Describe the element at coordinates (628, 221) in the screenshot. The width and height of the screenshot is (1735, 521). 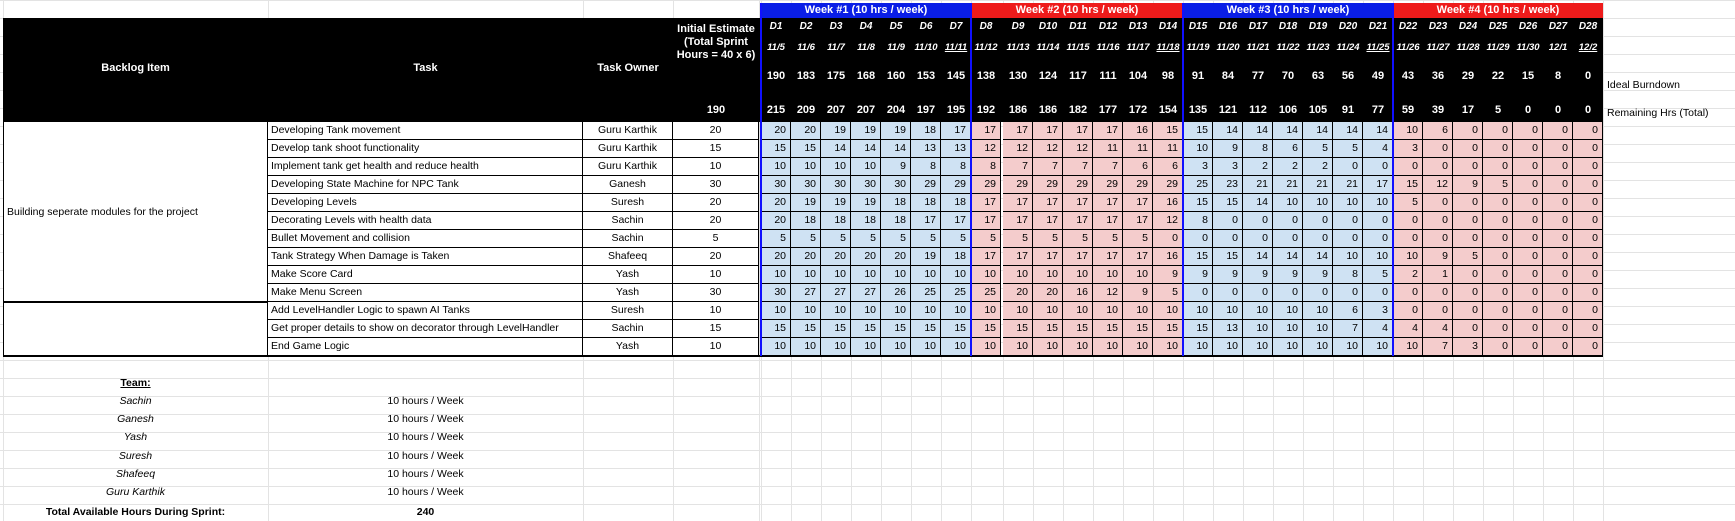
I see `task-owner: Sachin` at that location.